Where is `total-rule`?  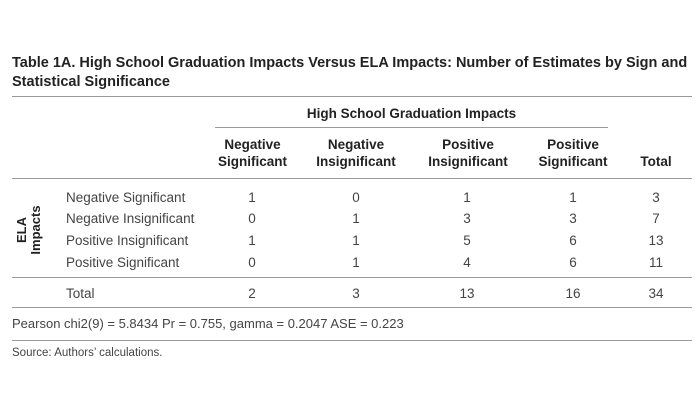 total-rule is located at coordinates (352, 277).